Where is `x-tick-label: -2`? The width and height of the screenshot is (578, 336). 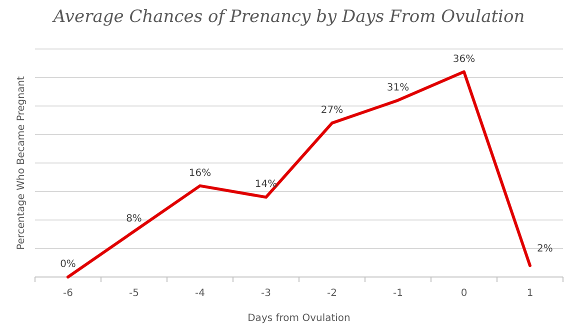 x-tick-label: -2 is located at coordinates (332, 293).